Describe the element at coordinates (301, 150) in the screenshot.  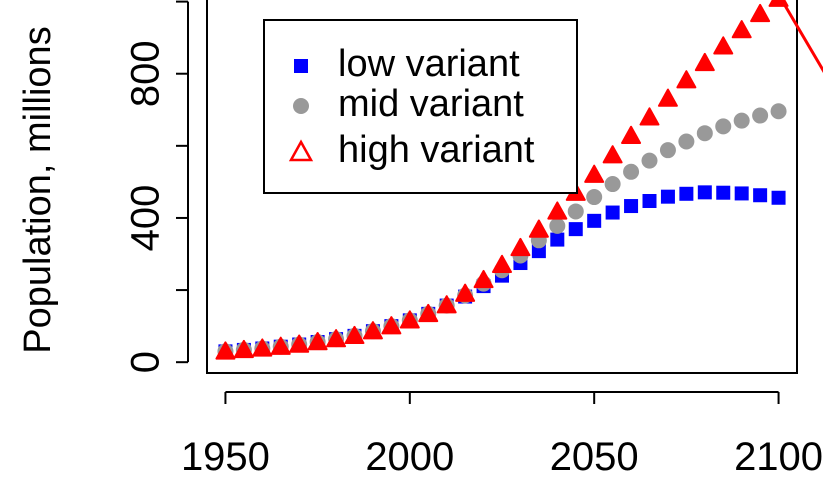
I see `legend-marker-triangle` at that location.